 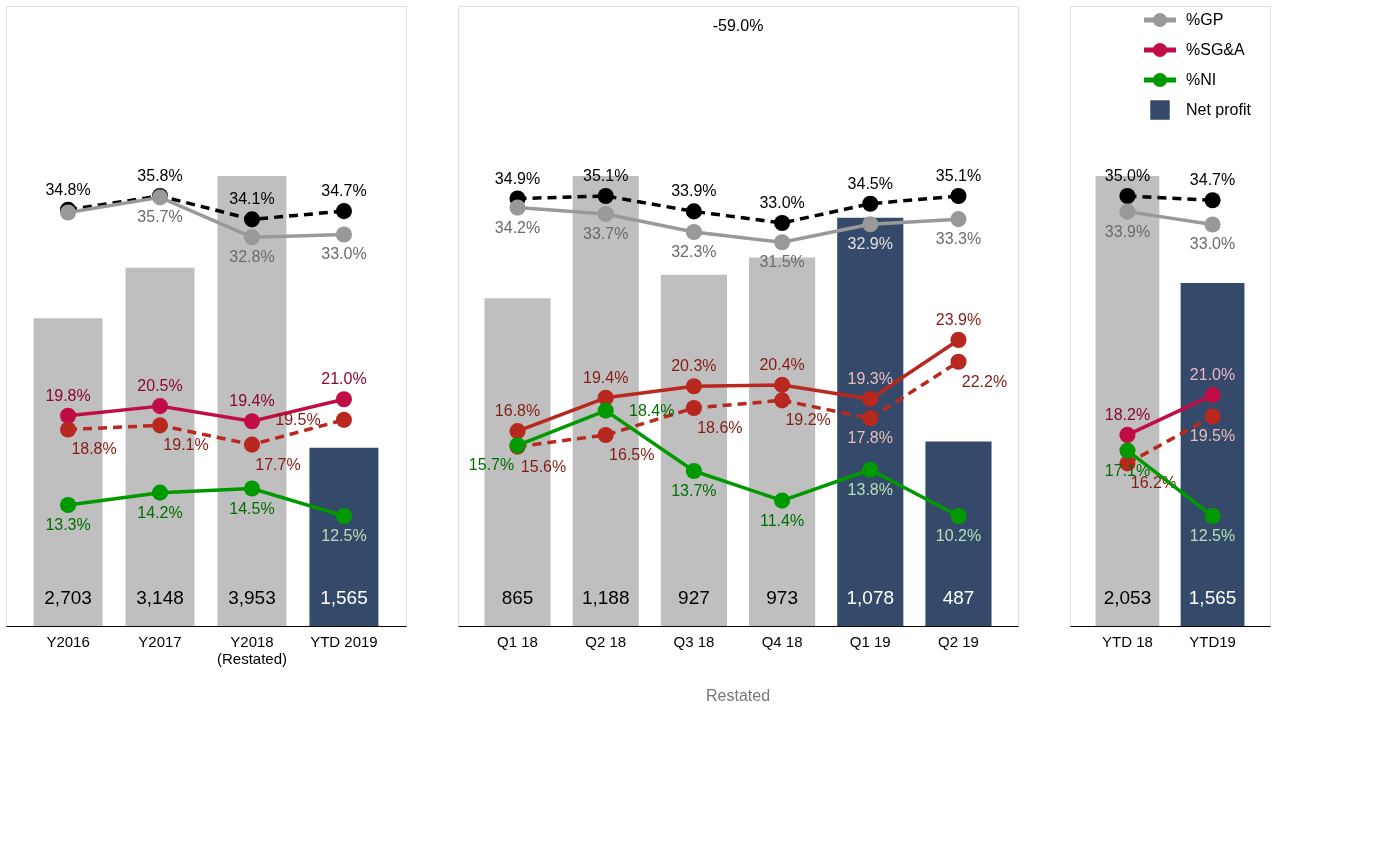 I want to click on data-label: 18.2%, so click(x=1127, y=414).